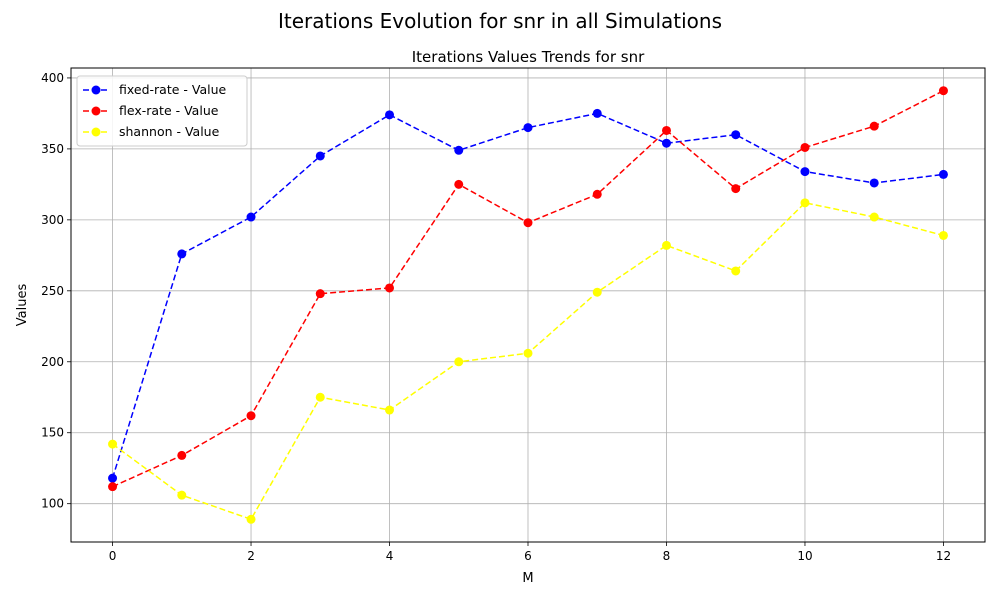 The height and width of the screenshot is (600, 1000). What do you see at coordinates (113, 556) in the screenshot?
I see `x-tick-label: 0` at bounding box center [113, 556].